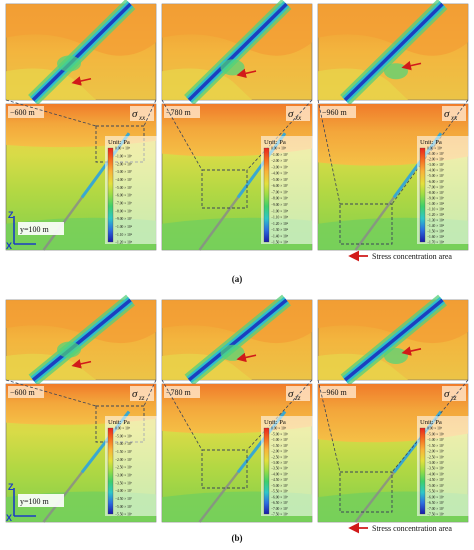 This screenshot has height=550, width=474. Describe the element at coordinates (436, 237) in the screenshot. I see `colorbar-tick: −1.60 × 10⁸` at that location.